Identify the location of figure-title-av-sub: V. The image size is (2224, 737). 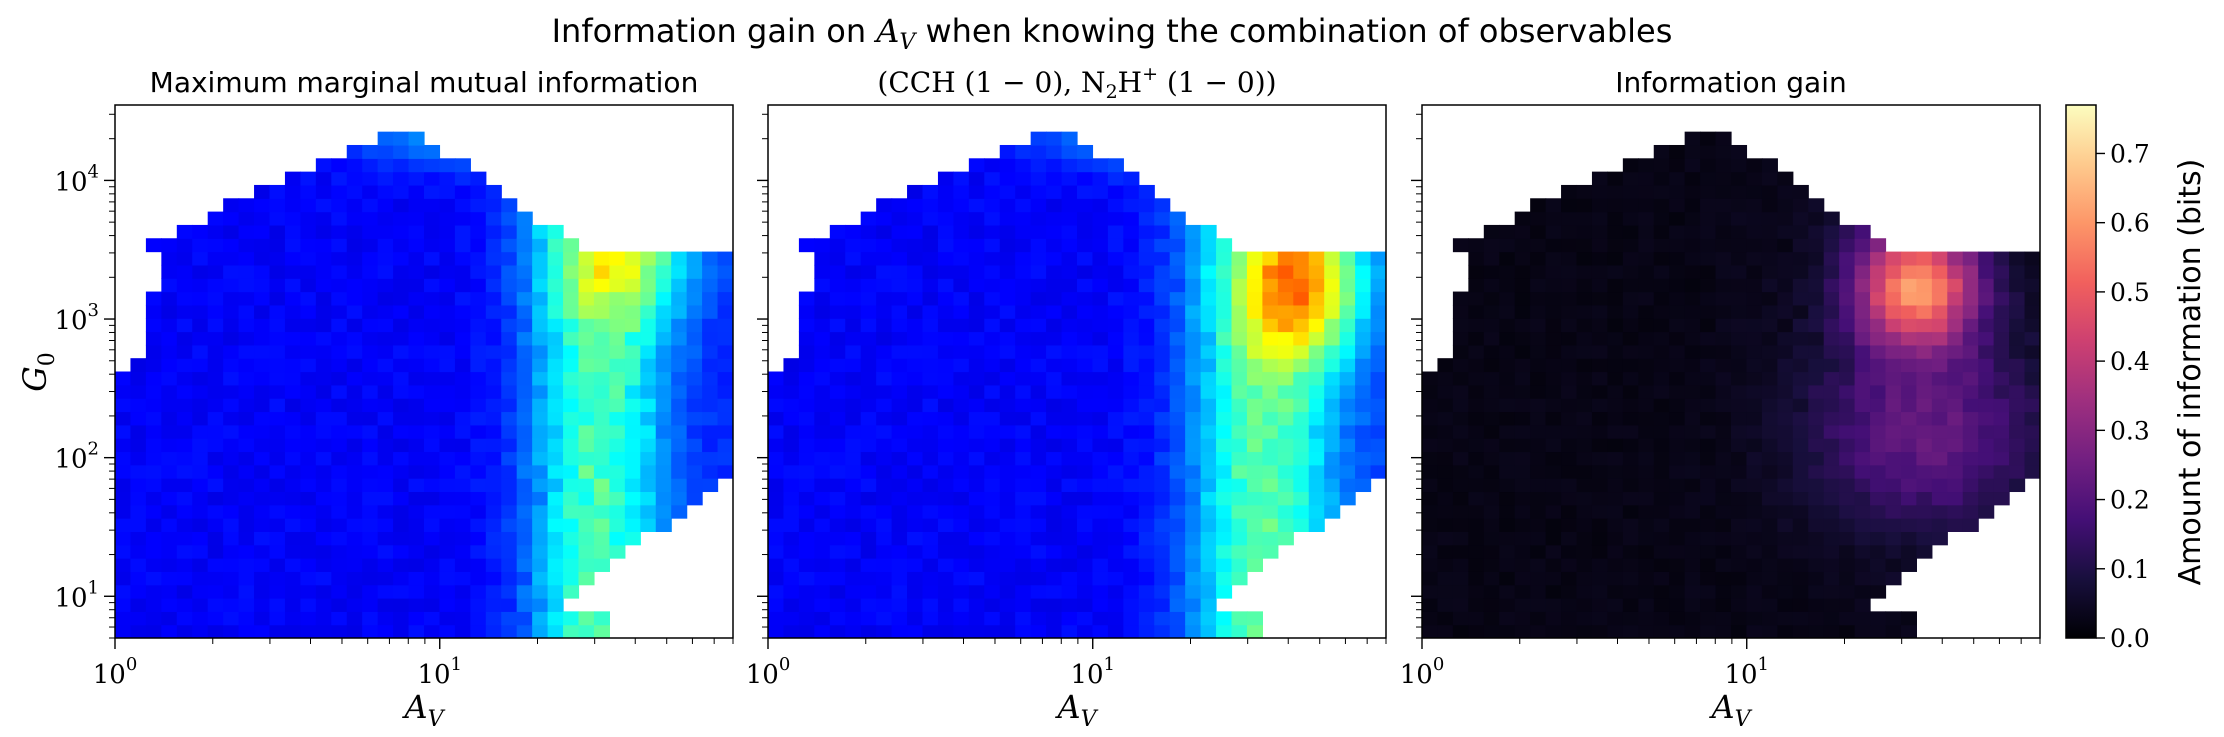
(908, 42).